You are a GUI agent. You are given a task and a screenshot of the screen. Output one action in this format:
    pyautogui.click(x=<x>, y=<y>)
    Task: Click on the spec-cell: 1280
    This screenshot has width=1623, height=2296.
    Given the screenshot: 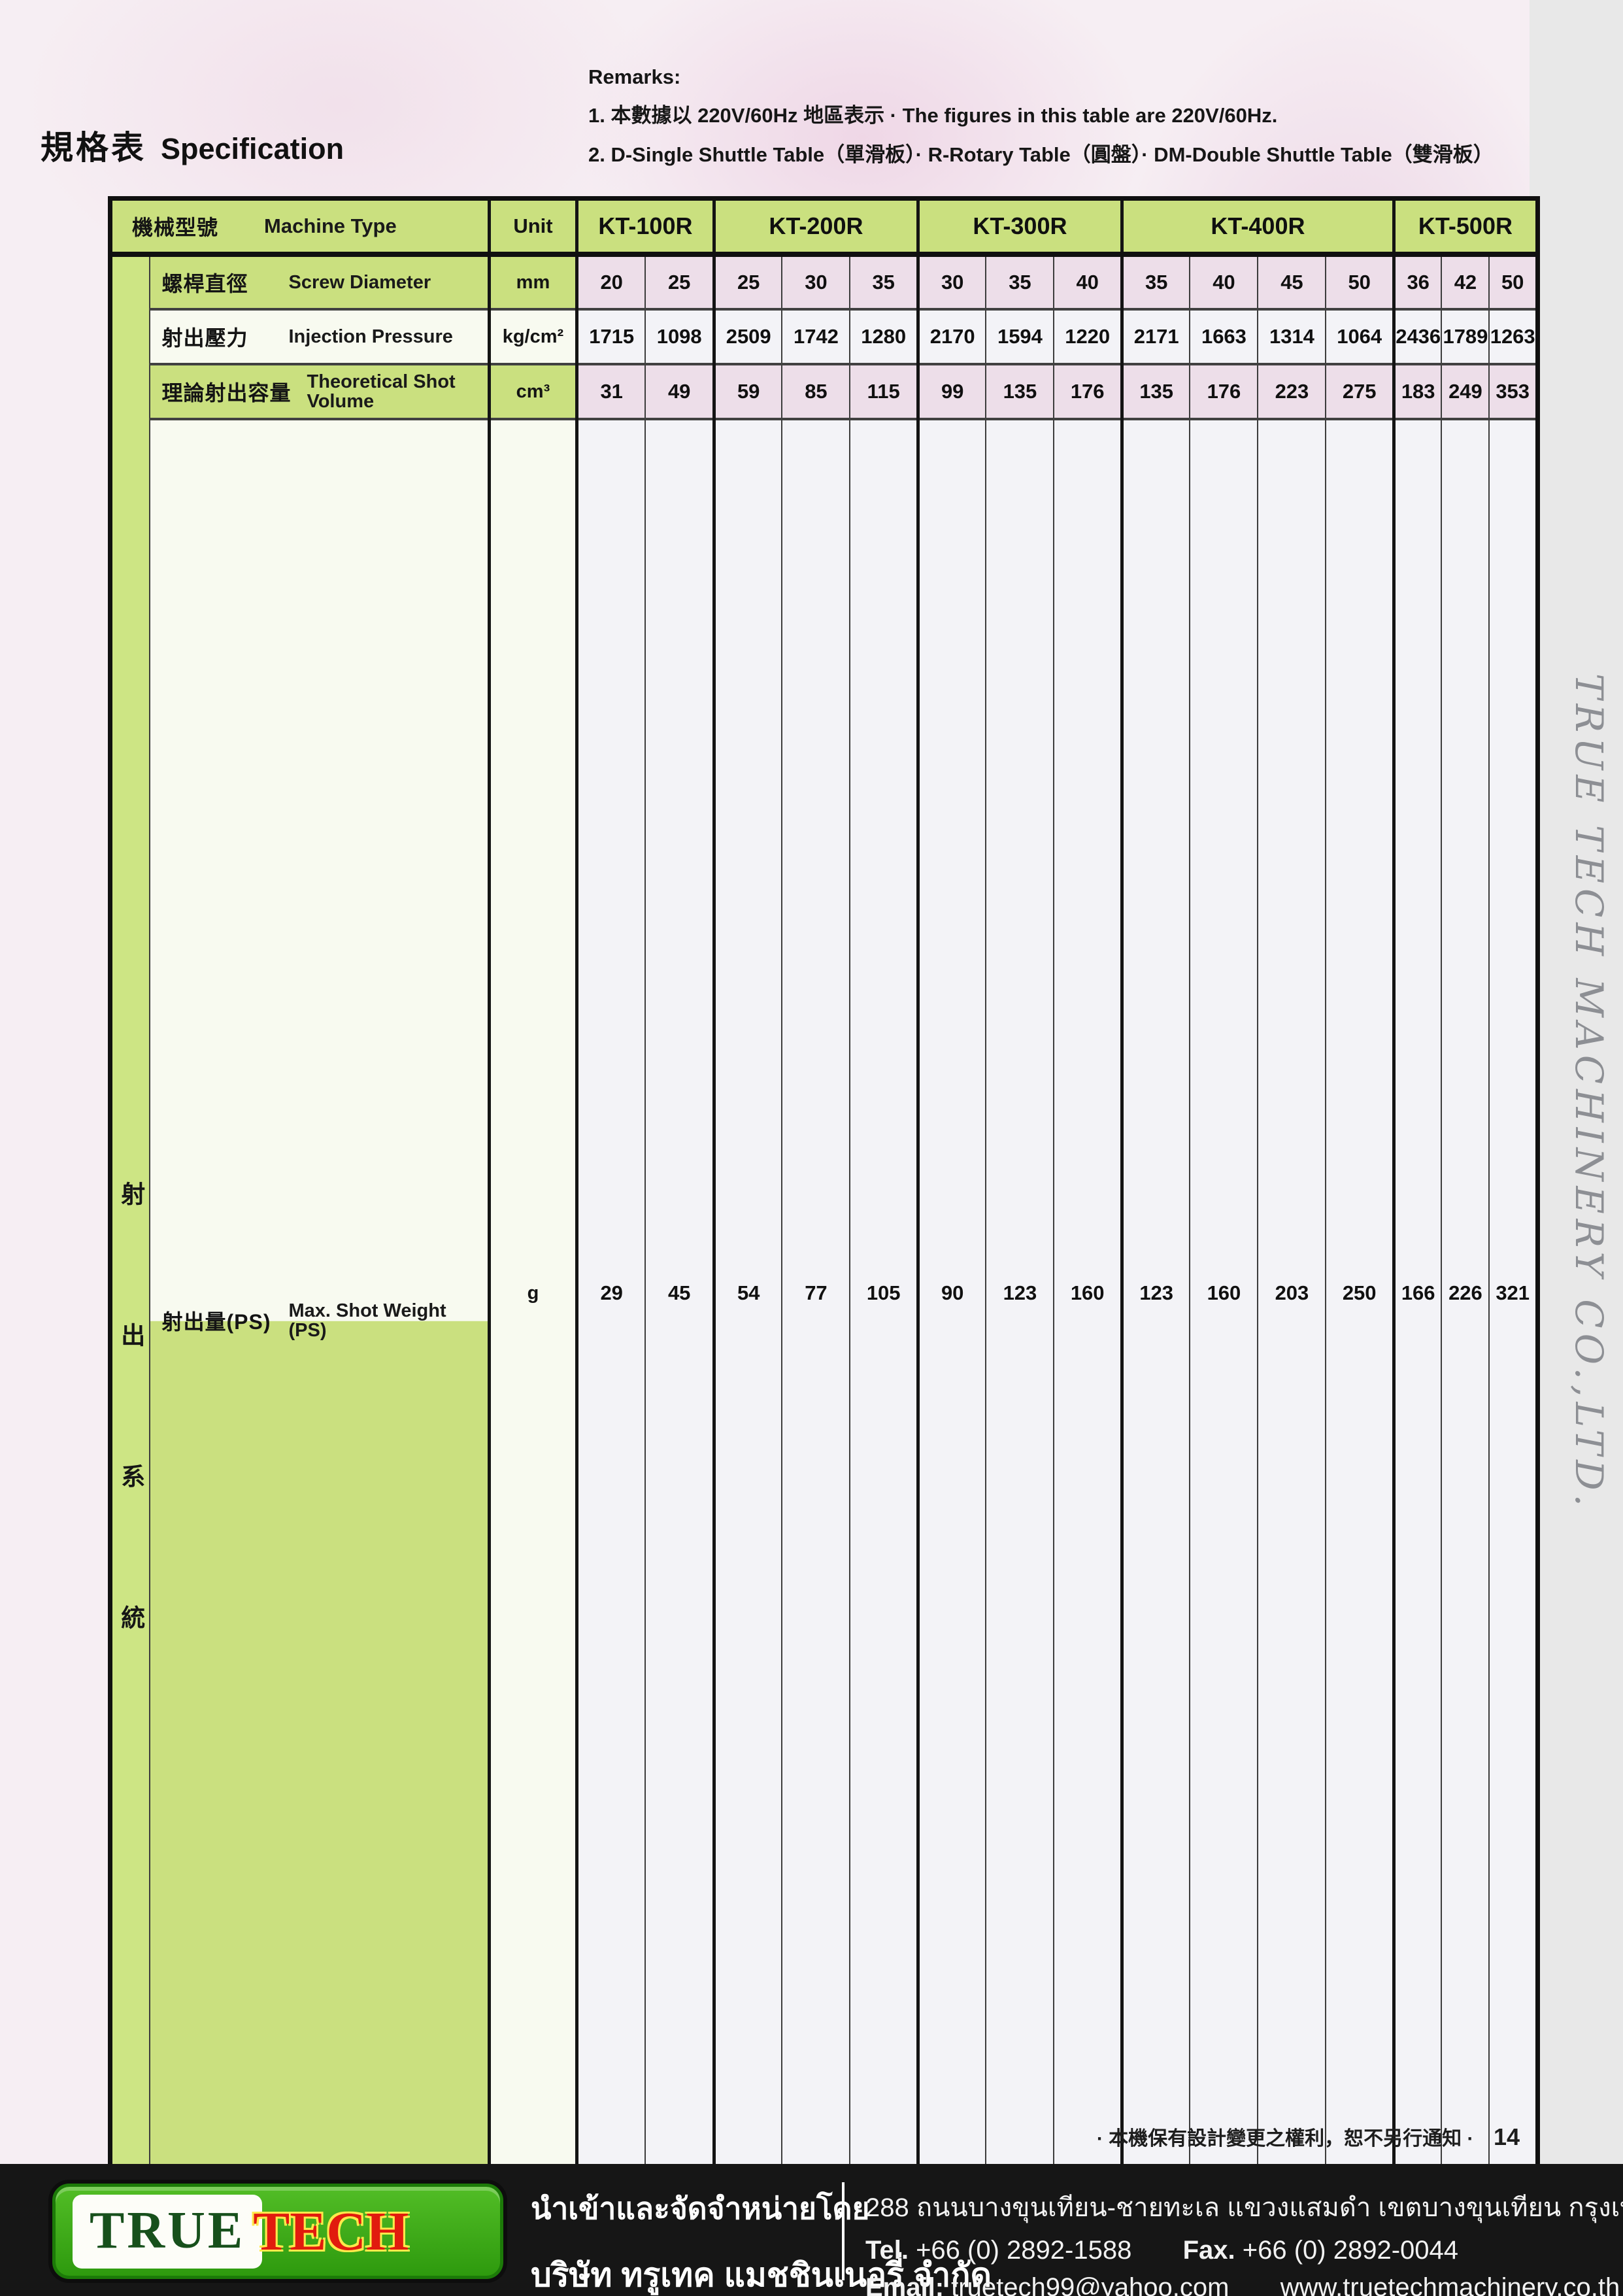 What is the action you would take?
    pyautogui.click(x=884, y=336)
    